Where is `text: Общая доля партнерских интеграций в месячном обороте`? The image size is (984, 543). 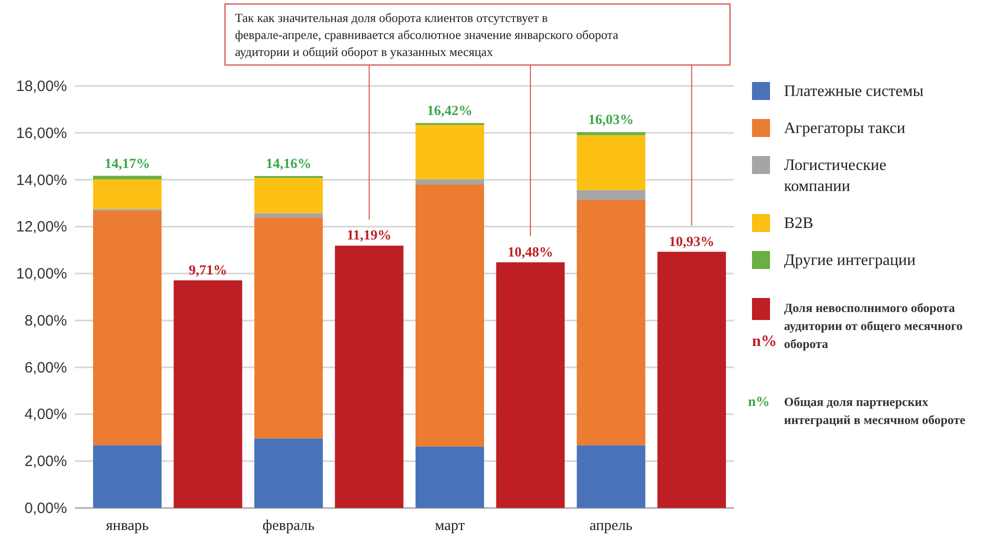 text: Общая доля партнерских интеграций в месячном обороте is located at coordinates (875, 411).